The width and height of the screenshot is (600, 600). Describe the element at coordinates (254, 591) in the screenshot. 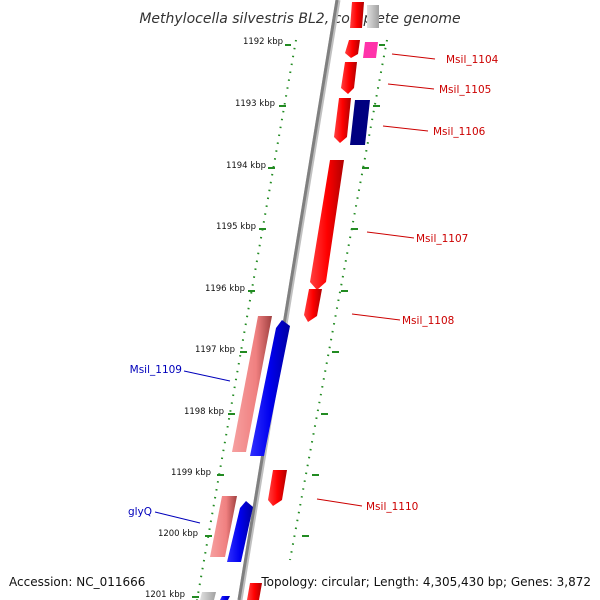

I see `feature-red-bottom` at that location.